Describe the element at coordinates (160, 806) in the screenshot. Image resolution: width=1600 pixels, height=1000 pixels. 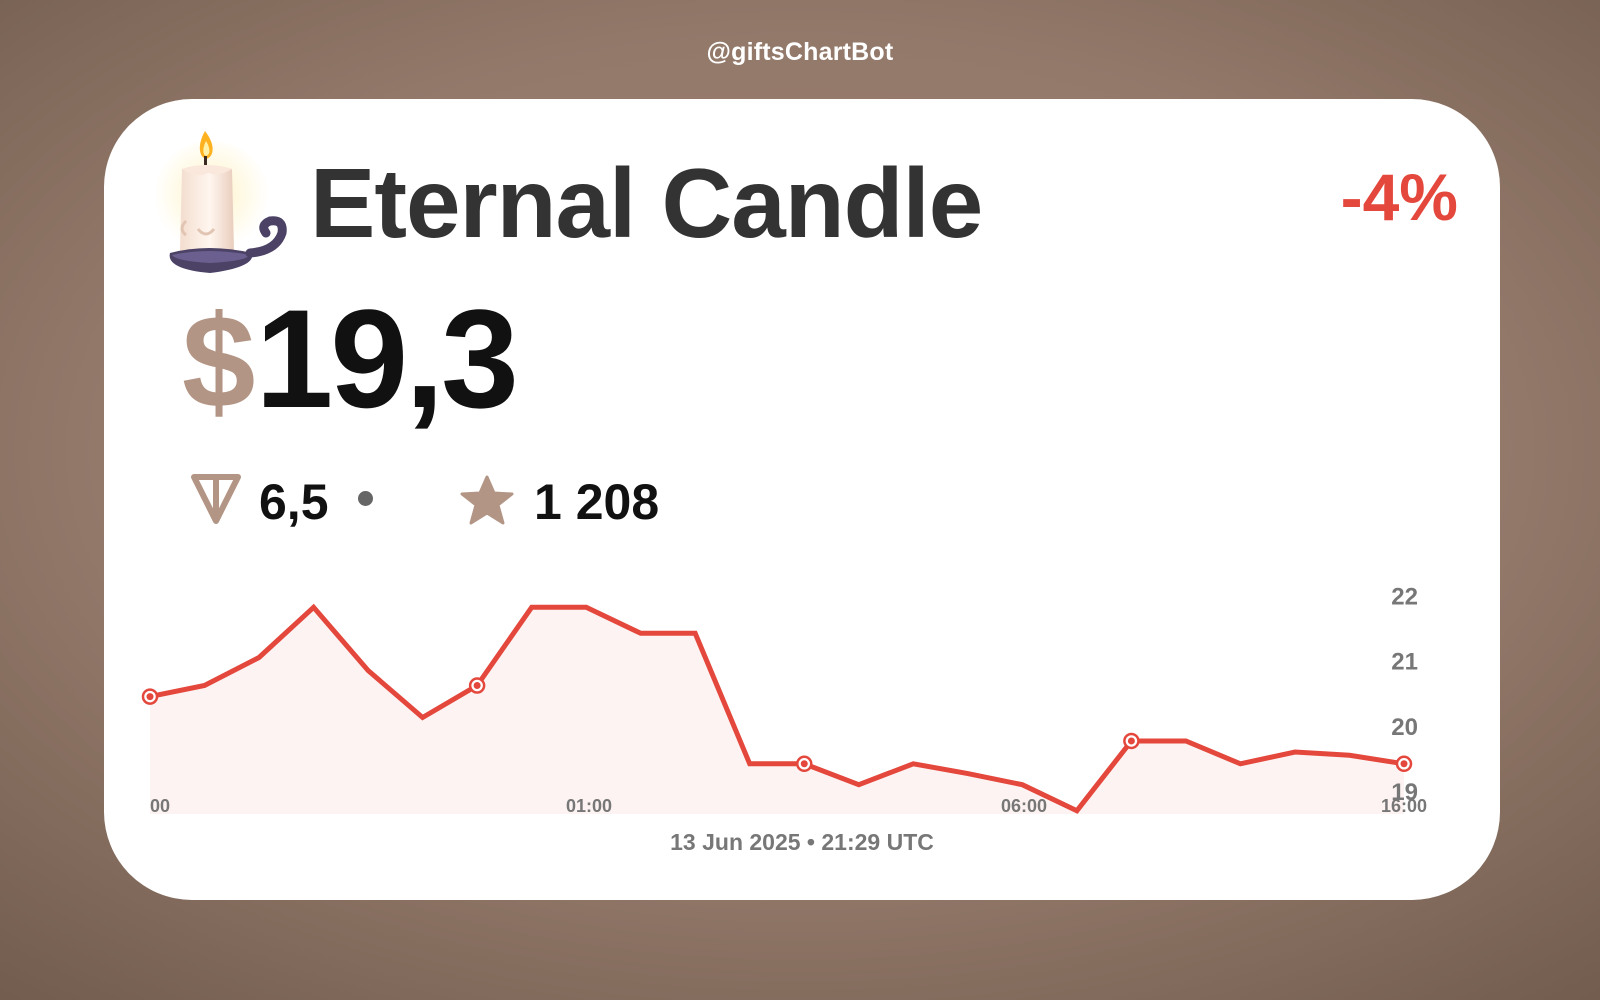
I see `x-tick-label: 00` at that location.